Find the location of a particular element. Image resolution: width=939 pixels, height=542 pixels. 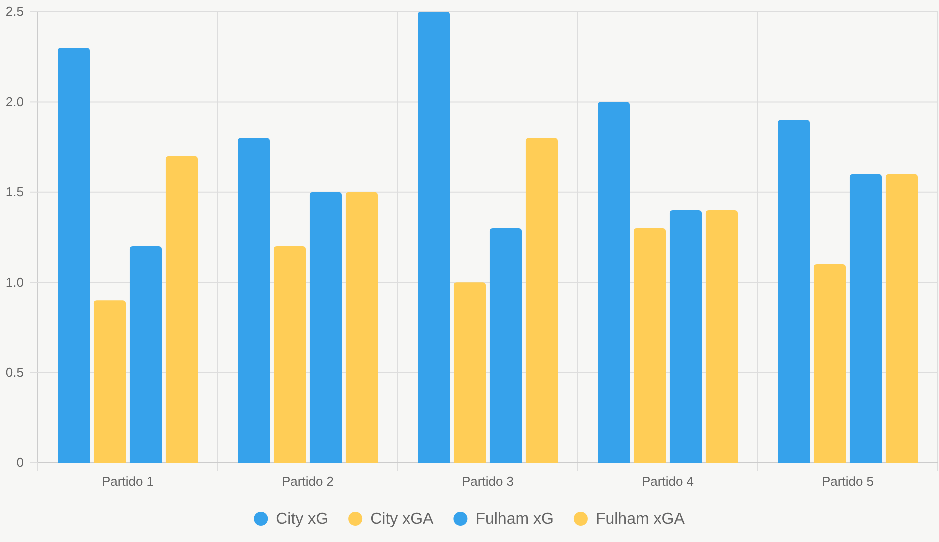

legend-label: Fulham xG is located at coordinates (515, 519).